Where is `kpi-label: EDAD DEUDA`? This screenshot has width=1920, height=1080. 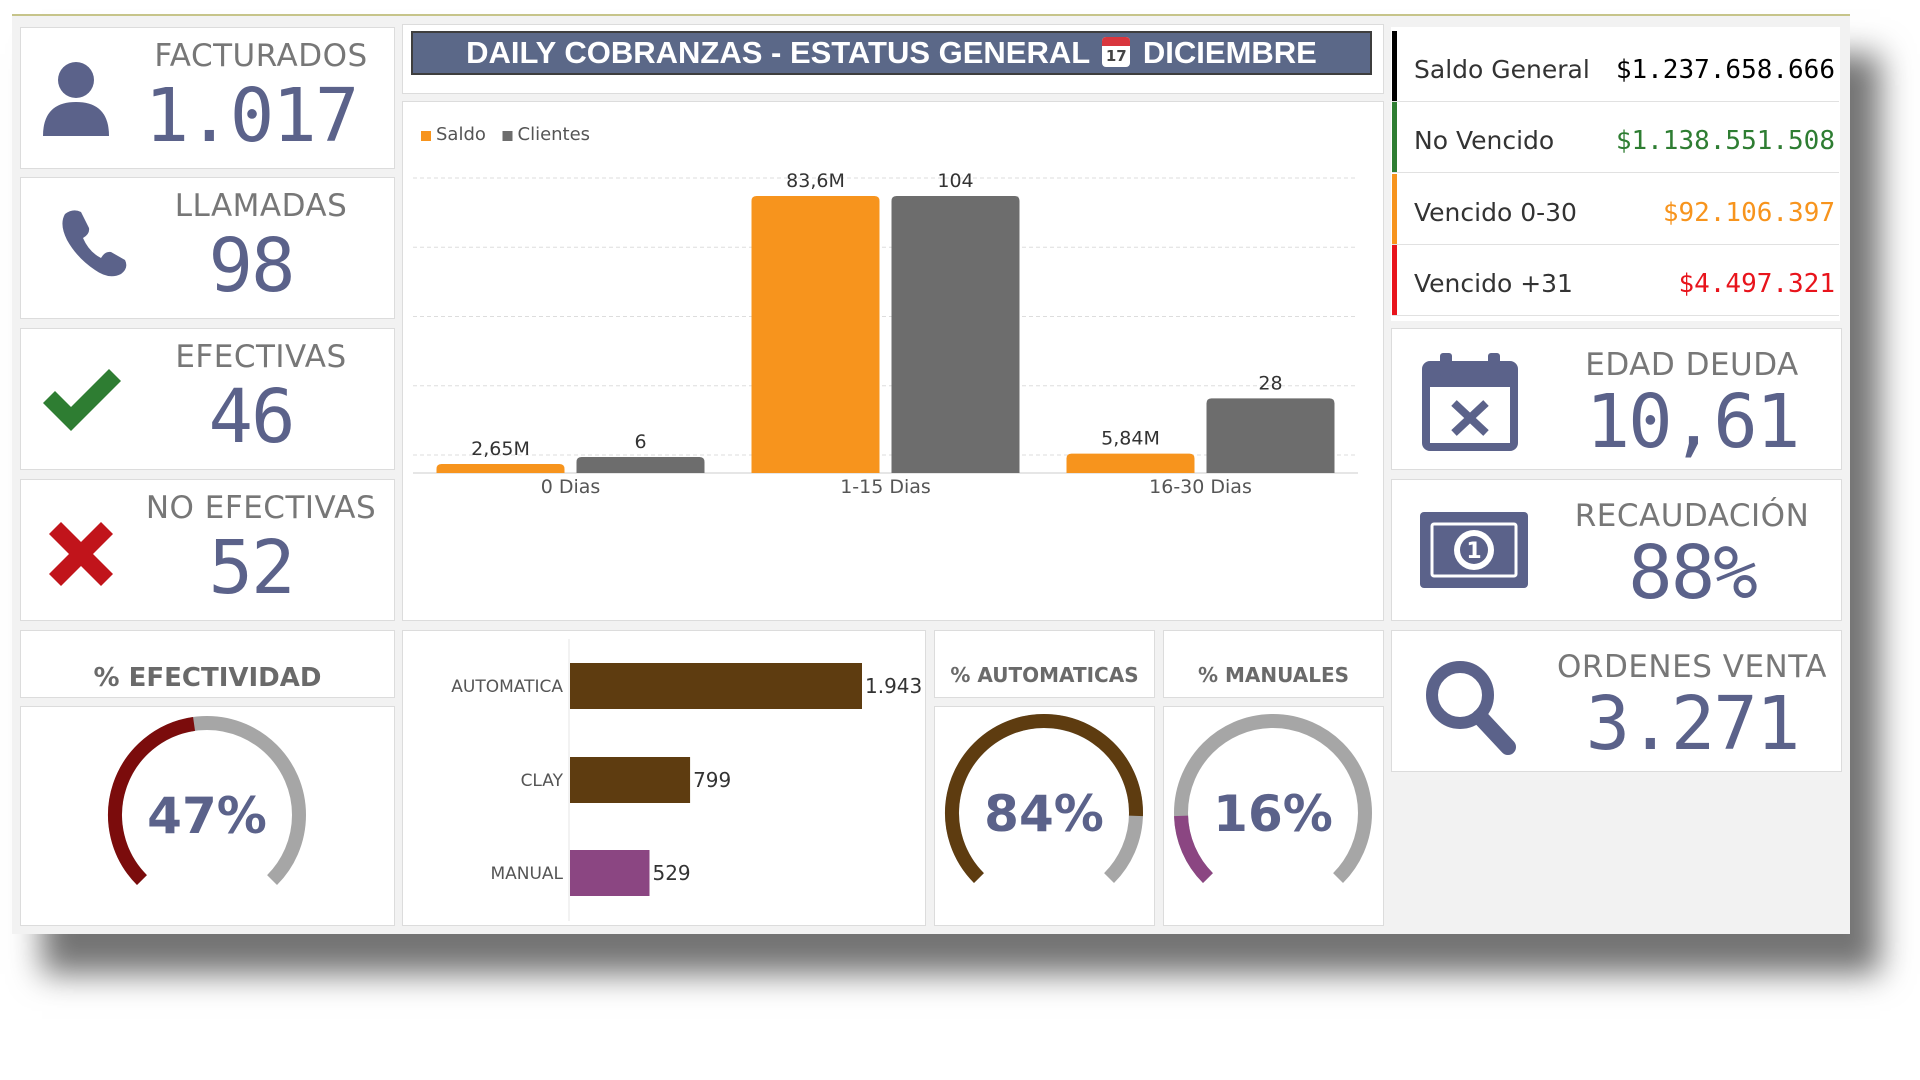
kpi-label: EDAD DEUDA is located at coordinates (1692, 365).